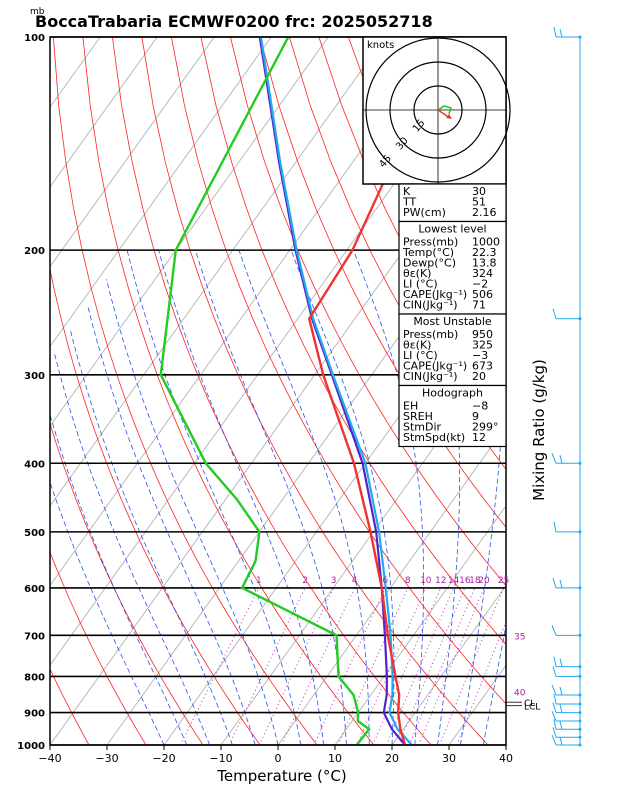 Image resolution: width=618 pixels, height=800 pixels. What do you see at coordinates (465, 581) in the screenshot?
I see `mixing-ratio-label: 16` at bounding box center [465, 581].